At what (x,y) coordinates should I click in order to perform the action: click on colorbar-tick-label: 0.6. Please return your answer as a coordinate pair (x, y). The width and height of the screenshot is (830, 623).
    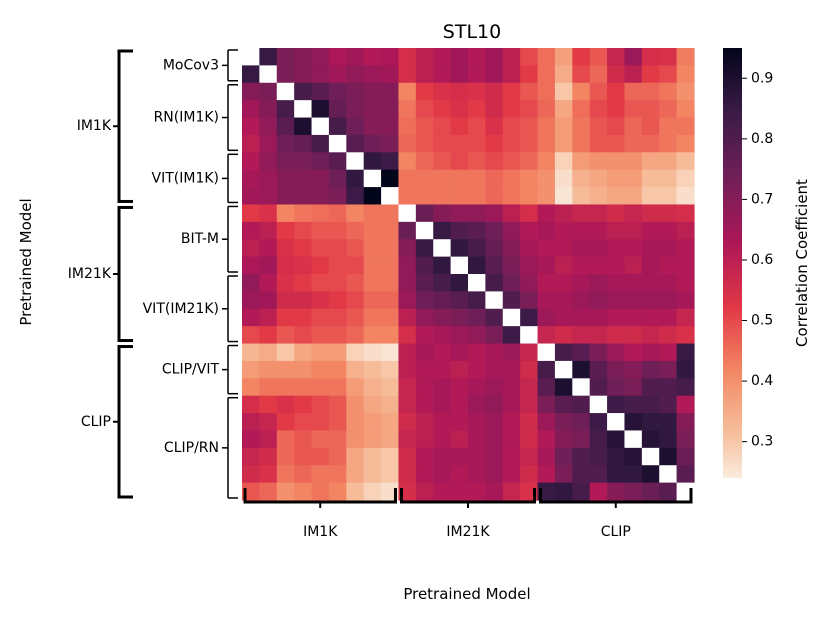
    Looking at the image, I should click on (762, 260).